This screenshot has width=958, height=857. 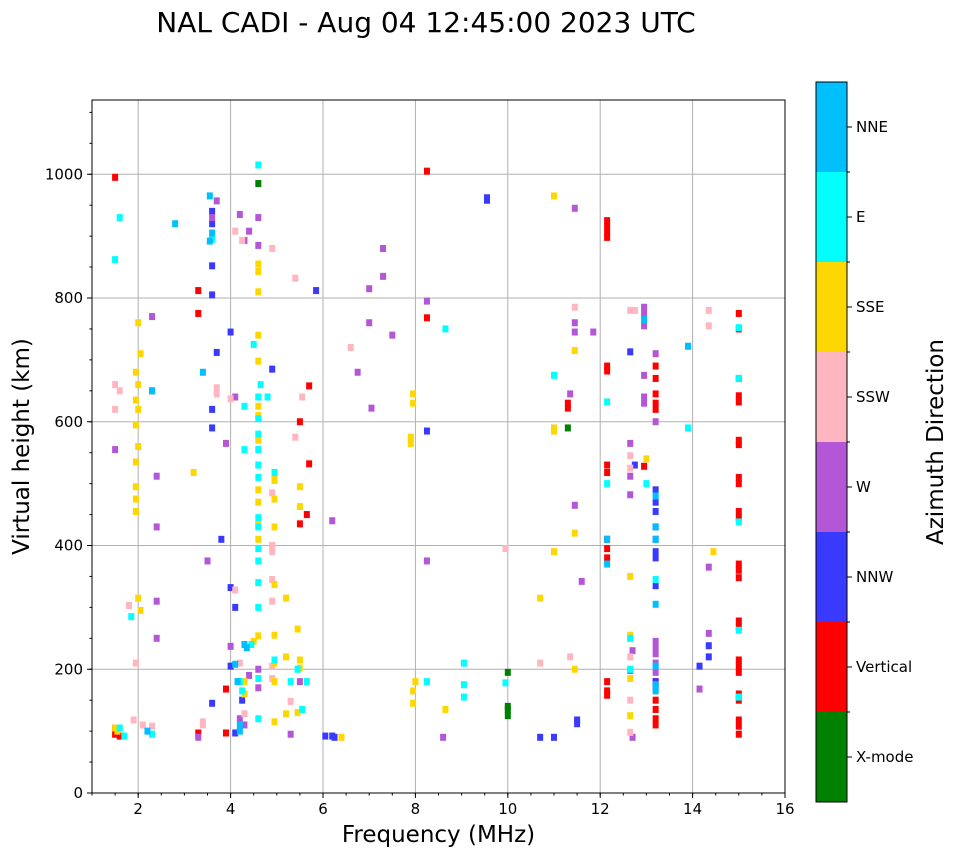 What do you see at coordinates (884, 757) in the screenshot?
I see `colorbar-label: X-mode` at bounding box center [884, 757].